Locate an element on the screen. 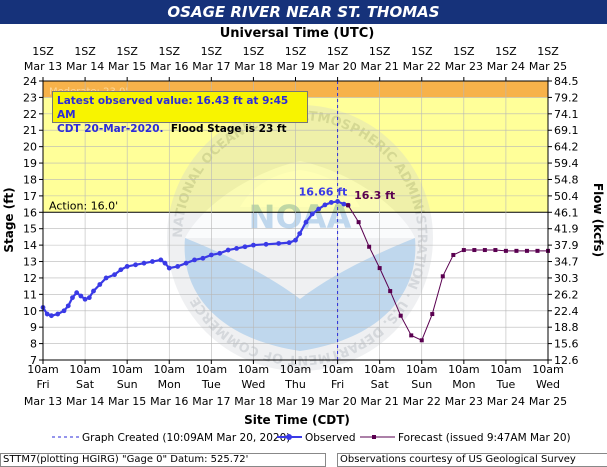  top-tick-time-10: 1SZ is located at coordinates (464, 51).